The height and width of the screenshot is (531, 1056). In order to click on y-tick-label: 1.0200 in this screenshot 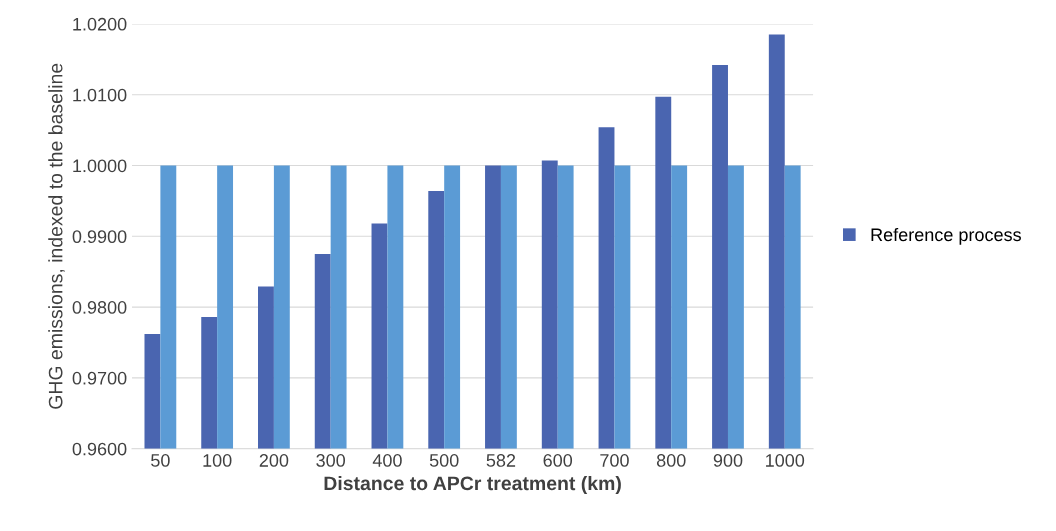, I will do `click(100, 24)`.